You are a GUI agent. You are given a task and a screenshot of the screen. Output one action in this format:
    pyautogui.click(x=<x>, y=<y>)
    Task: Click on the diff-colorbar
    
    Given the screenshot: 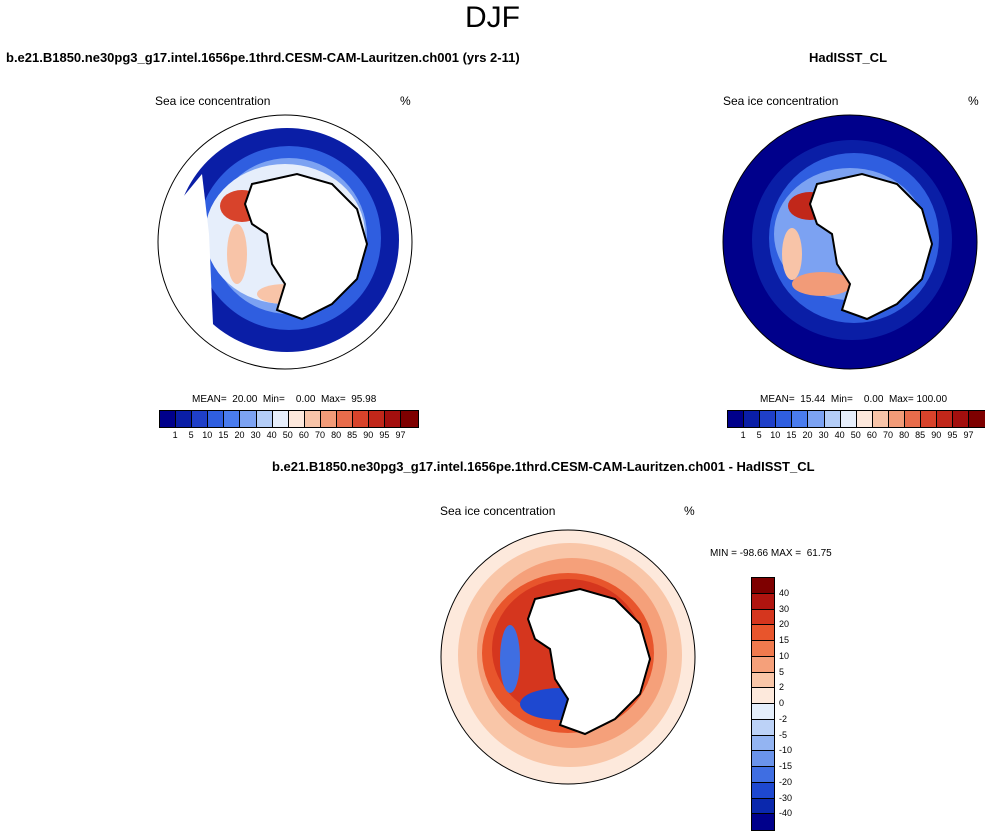 What is the action you would take?
    pyautogui.click(x=763, y=704)
    